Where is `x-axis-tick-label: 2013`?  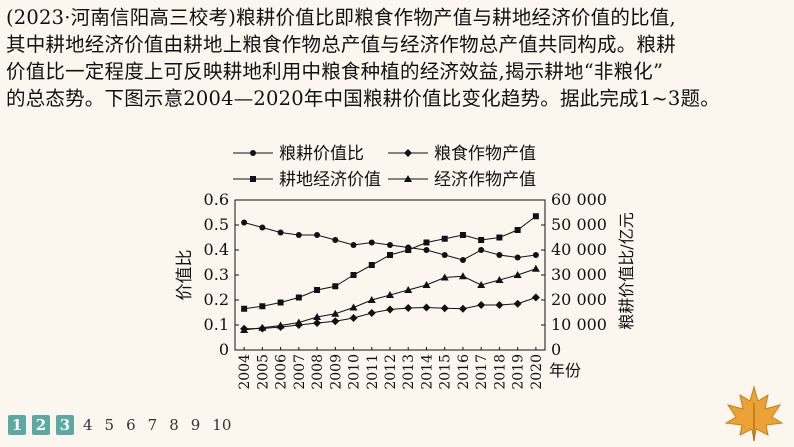
x-axis-tick-label: 2013 is located at coordinates (409, 372).